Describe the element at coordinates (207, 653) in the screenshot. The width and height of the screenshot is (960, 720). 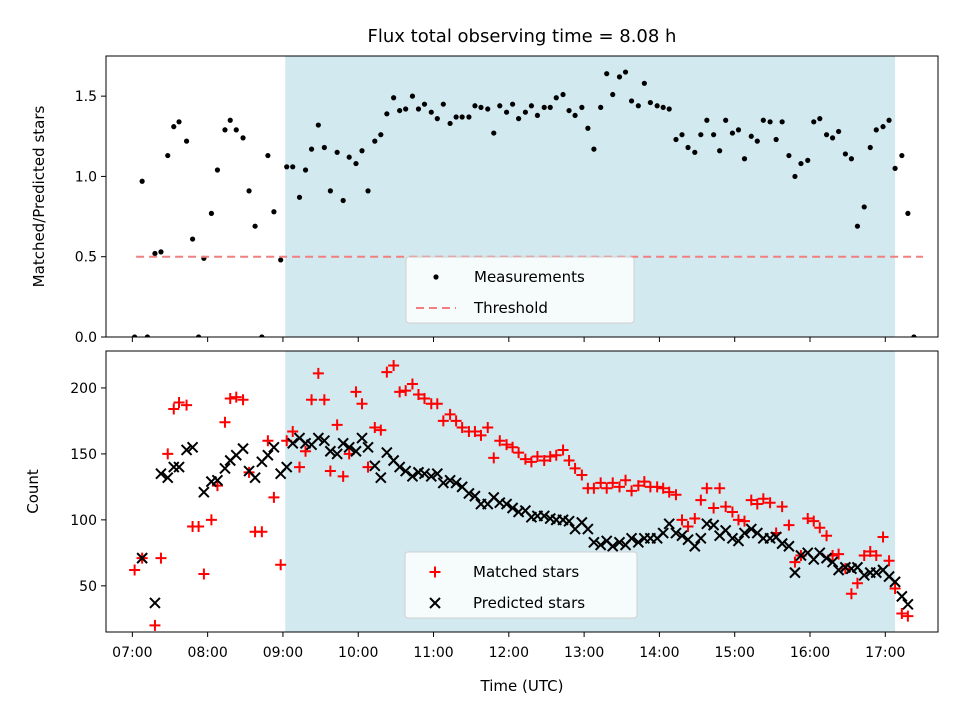
I see `x-tick-label: 08:00` at that location.